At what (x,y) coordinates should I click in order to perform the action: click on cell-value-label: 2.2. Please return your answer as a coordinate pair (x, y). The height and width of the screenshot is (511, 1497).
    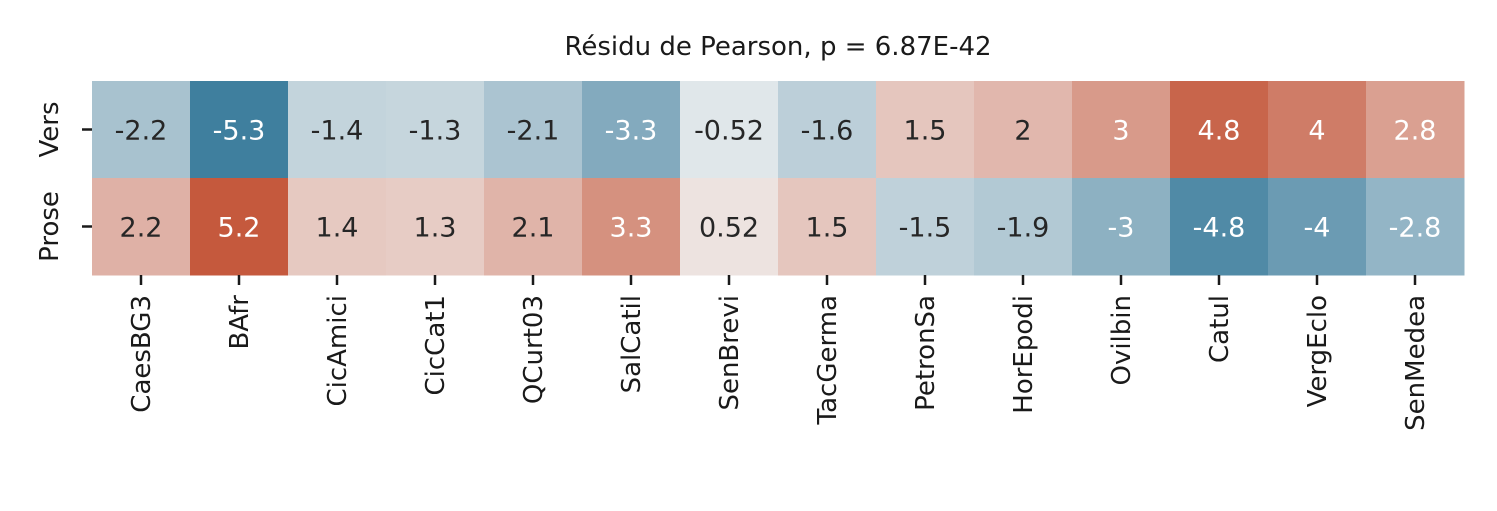
    Looking at the image, I should click on (141, 228).